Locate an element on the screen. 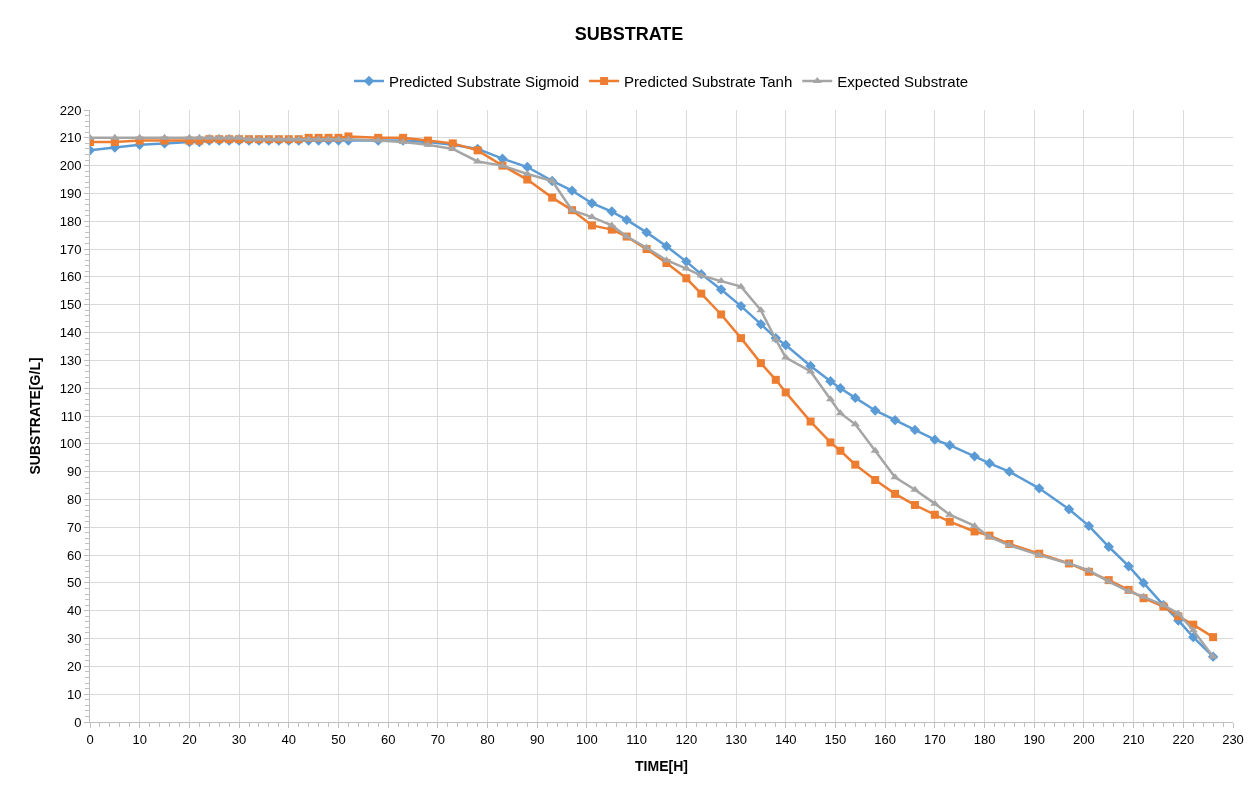 The height and width of the screenshot is (792, 1258). x-tick-label: 210 is located at coordinates (1133, 739).